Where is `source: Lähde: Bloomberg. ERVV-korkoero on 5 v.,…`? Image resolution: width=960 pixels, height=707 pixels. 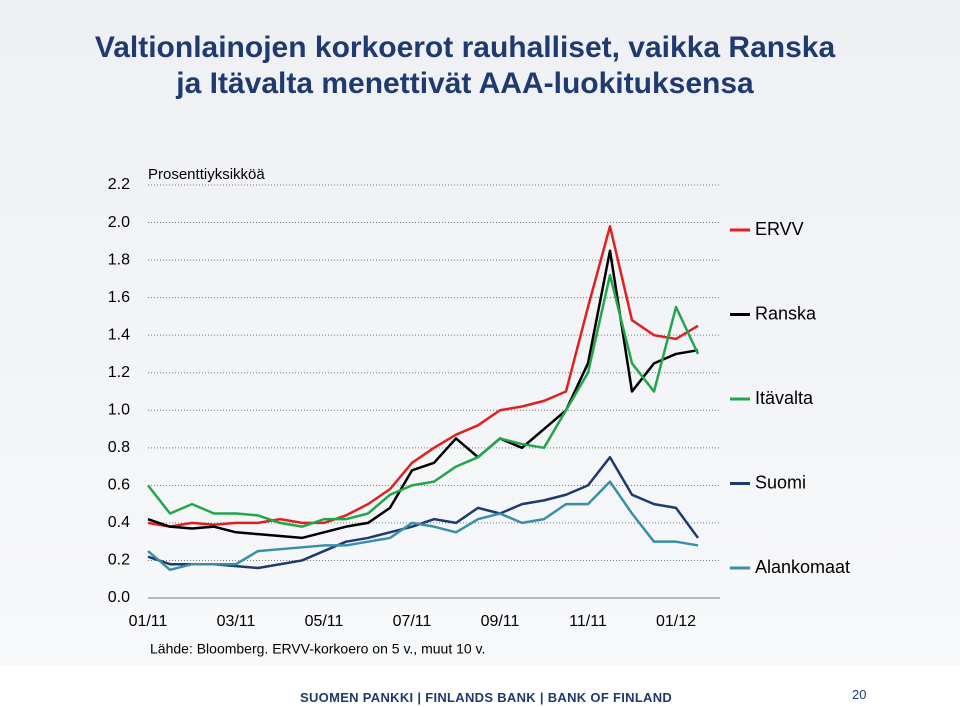
source: Lähde: Bloomberg. ERVV-korkoero on 5 v.,… is located at coordinates (317, 649).